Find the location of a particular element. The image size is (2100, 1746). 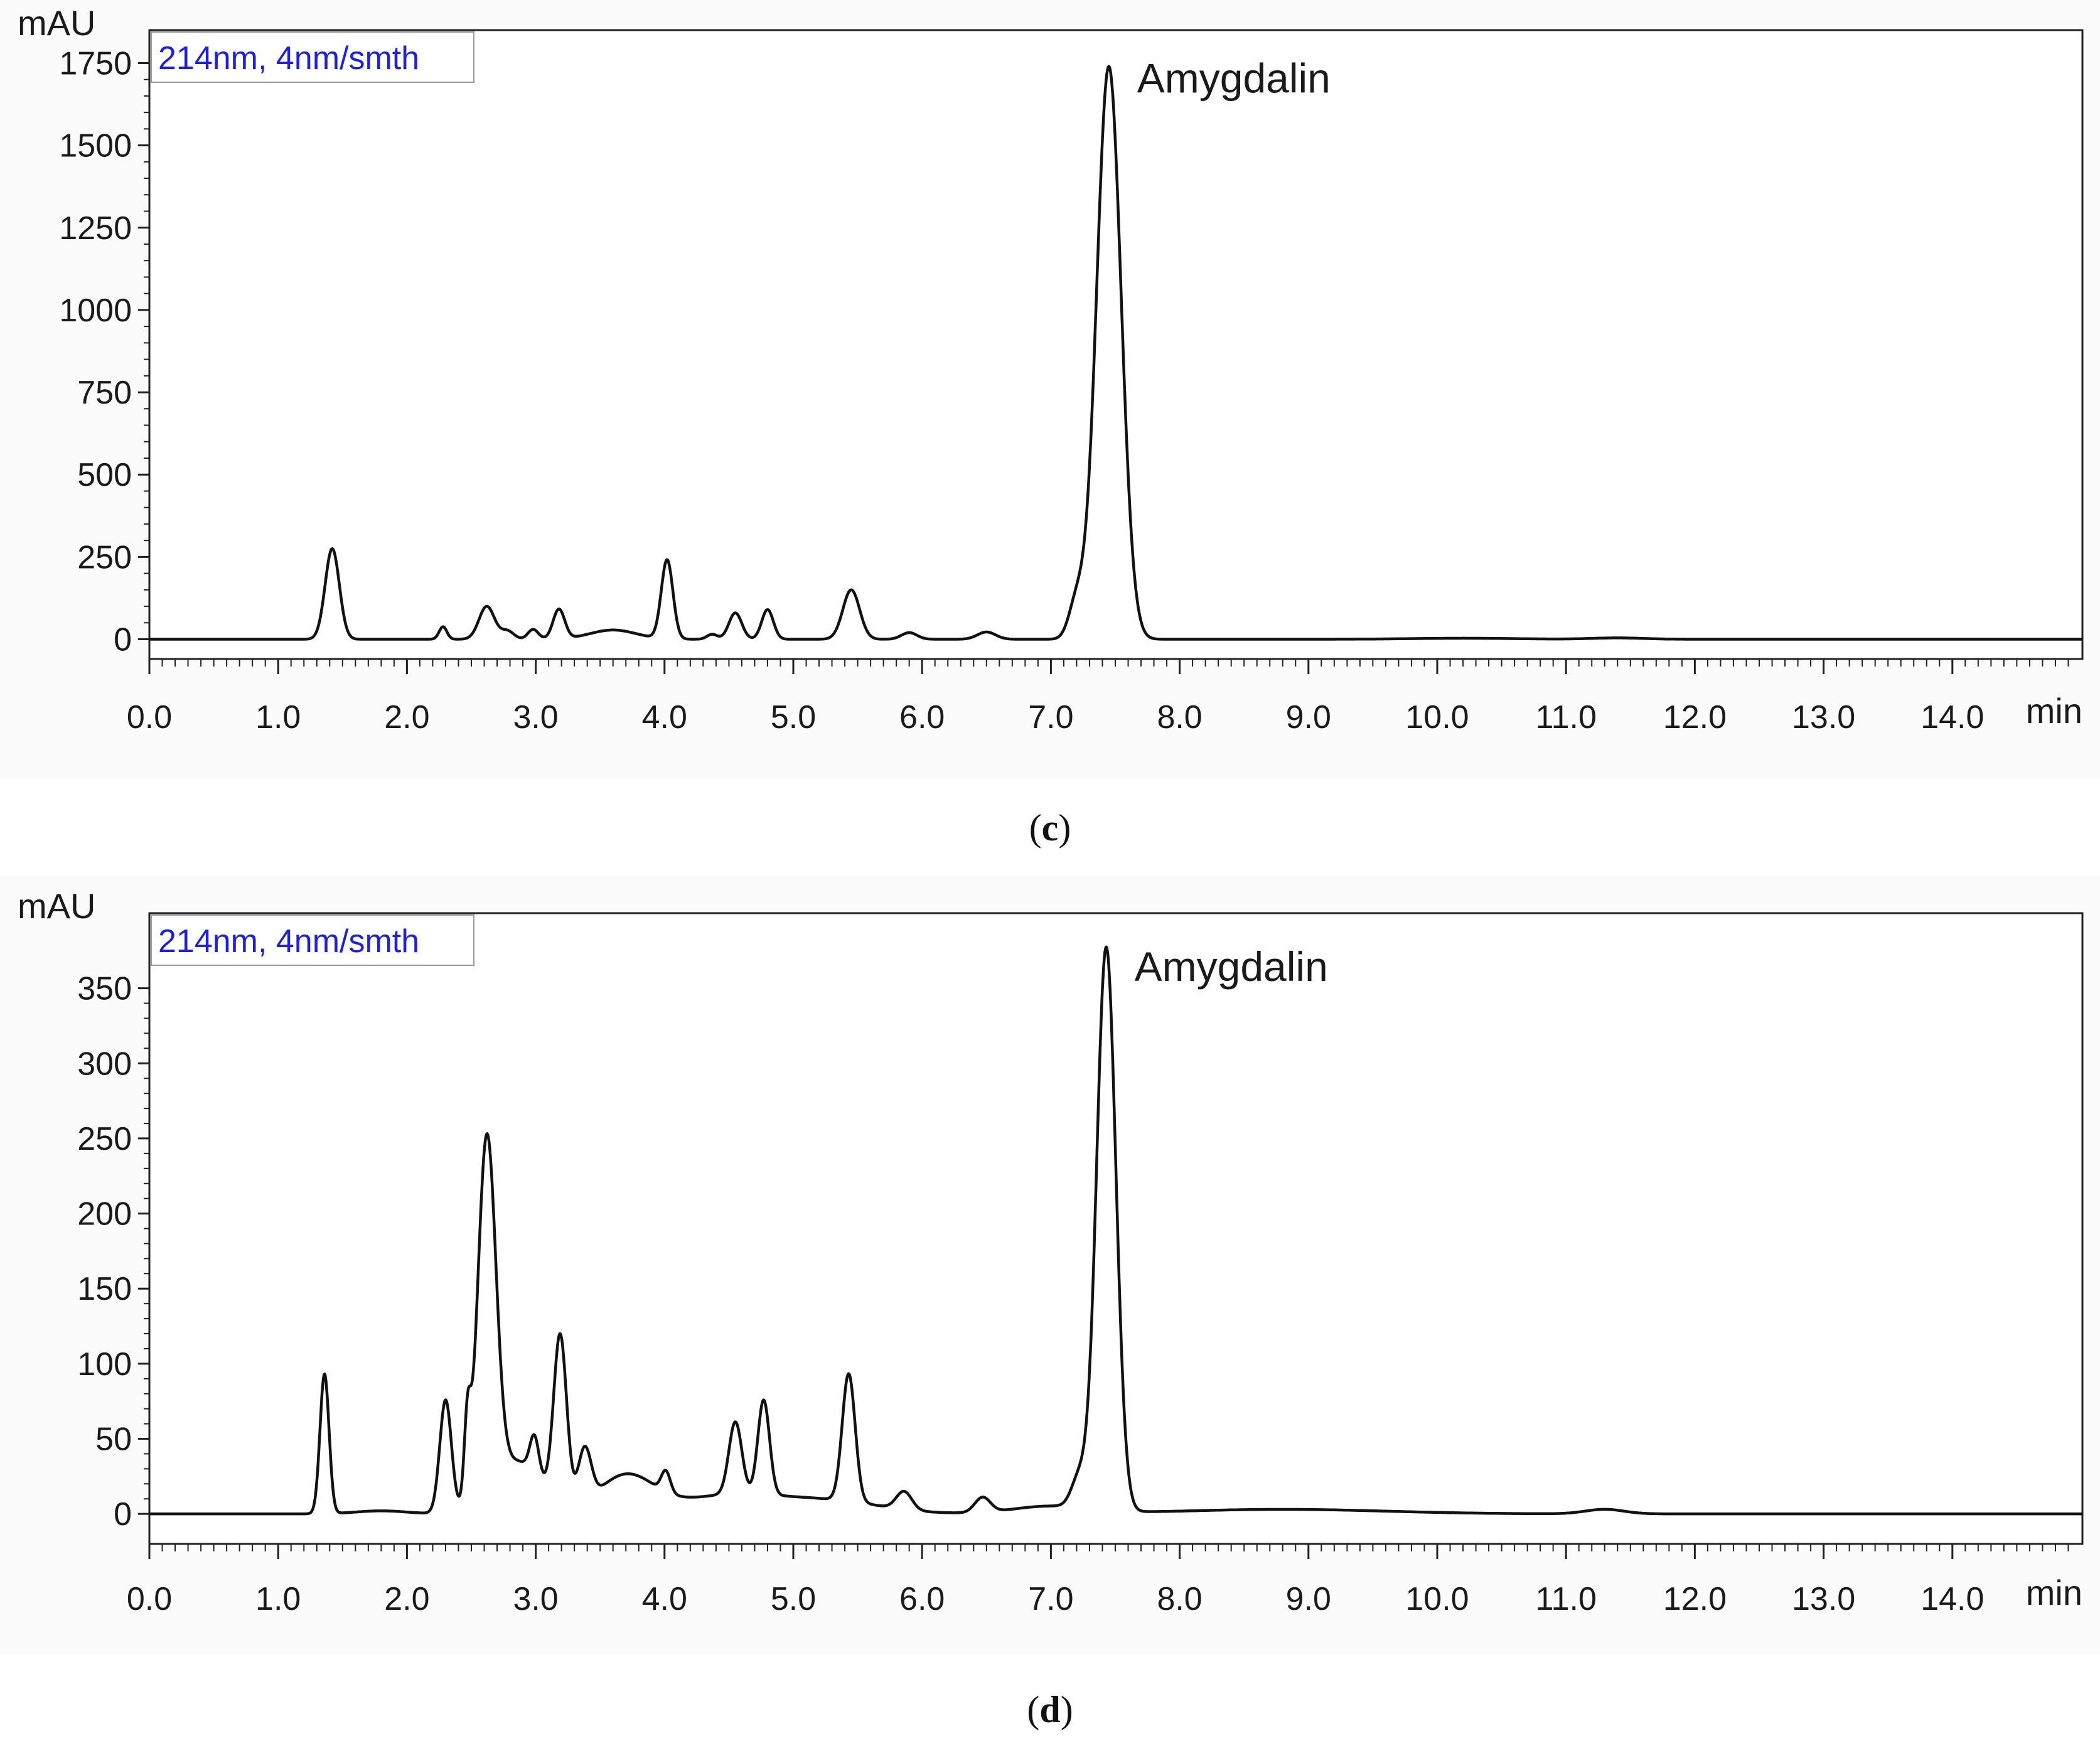

y-tick-label-c: 1250 is located at coordinates (95, 228).